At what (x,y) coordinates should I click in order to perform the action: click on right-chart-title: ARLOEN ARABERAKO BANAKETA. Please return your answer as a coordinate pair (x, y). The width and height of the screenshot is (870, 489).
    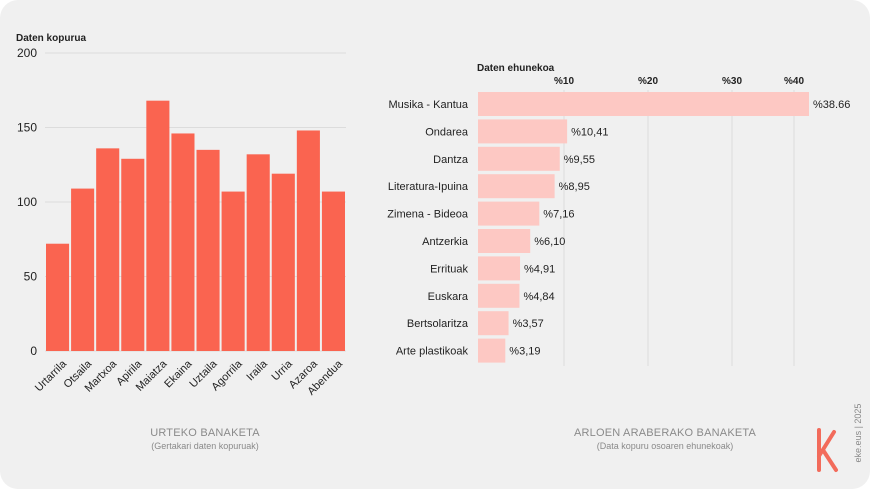
    Looking at the image, I should click on (665, 433).